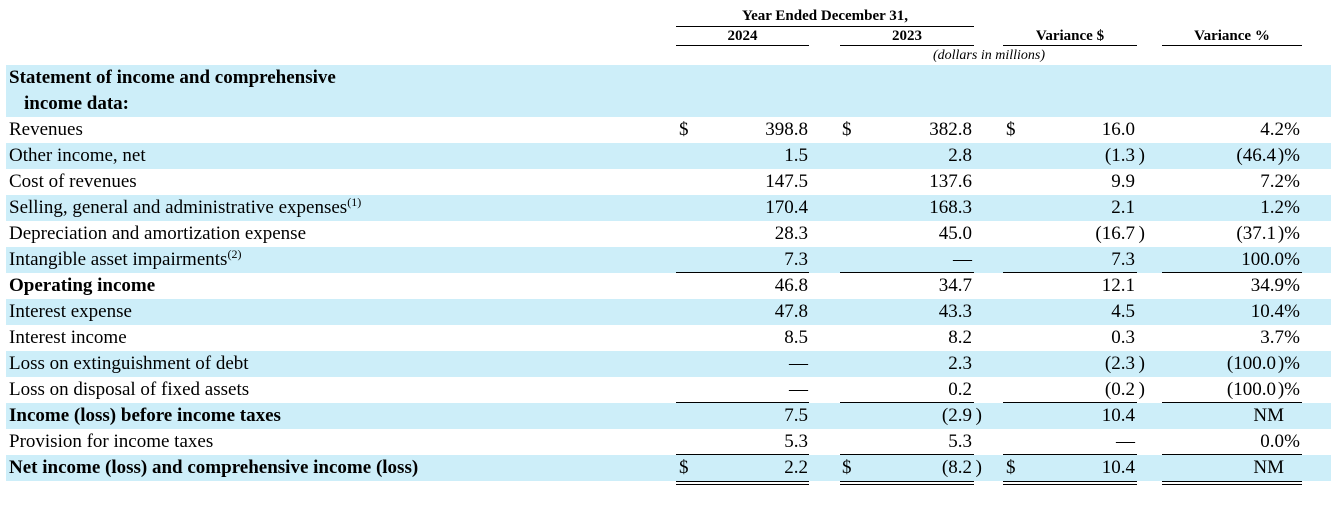 The width and height of the screenshot is (1340, 508). What do you see at coordinates (962, 259) in the screenshot?
I see `row-value-2023: —` at bounding box center [962, 259].